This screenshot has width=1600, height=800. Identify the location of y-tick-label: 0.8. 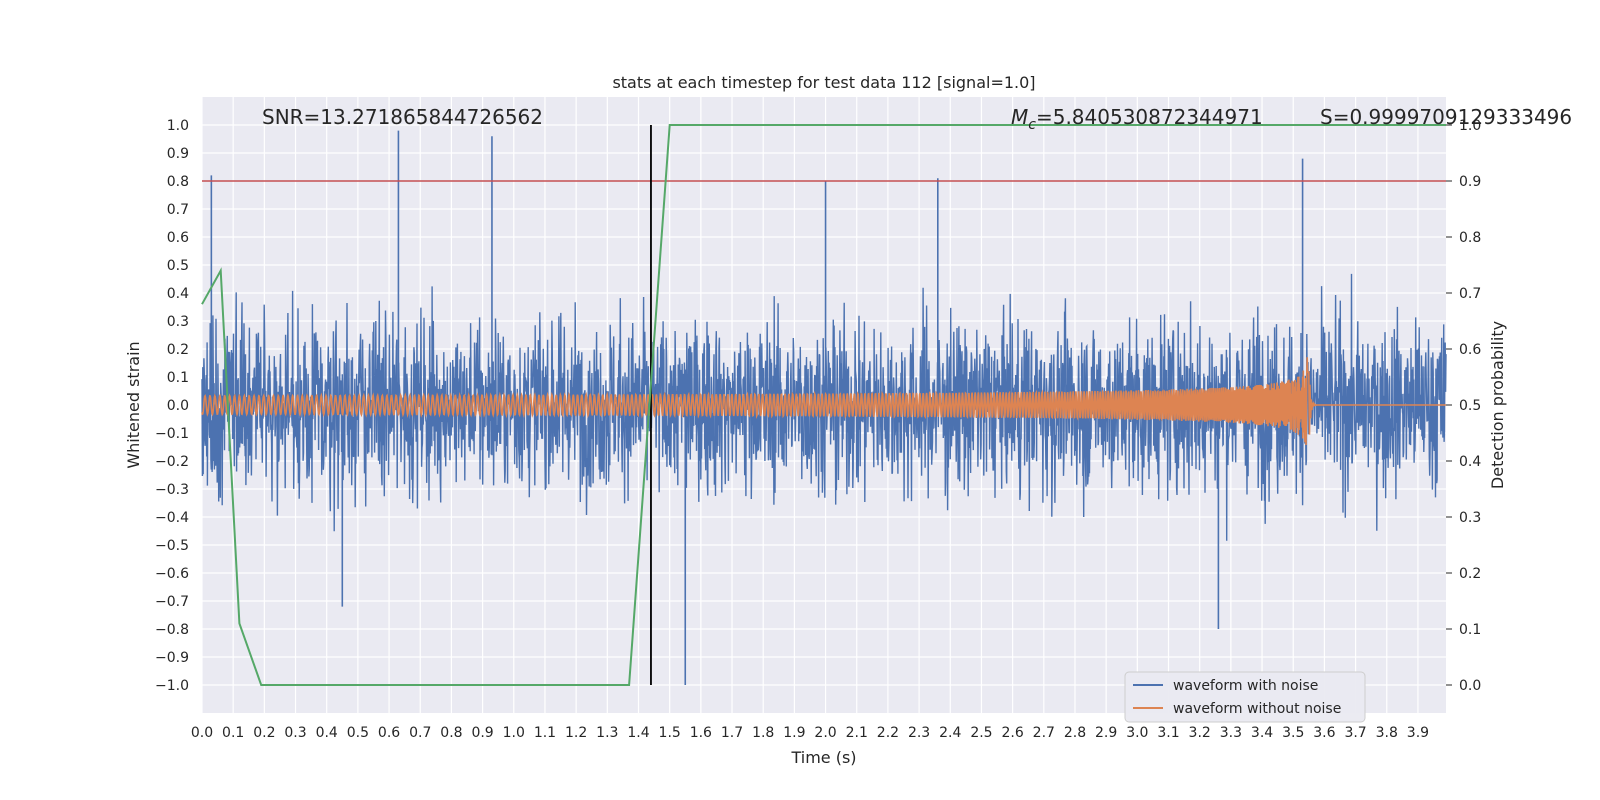
(178, 182).